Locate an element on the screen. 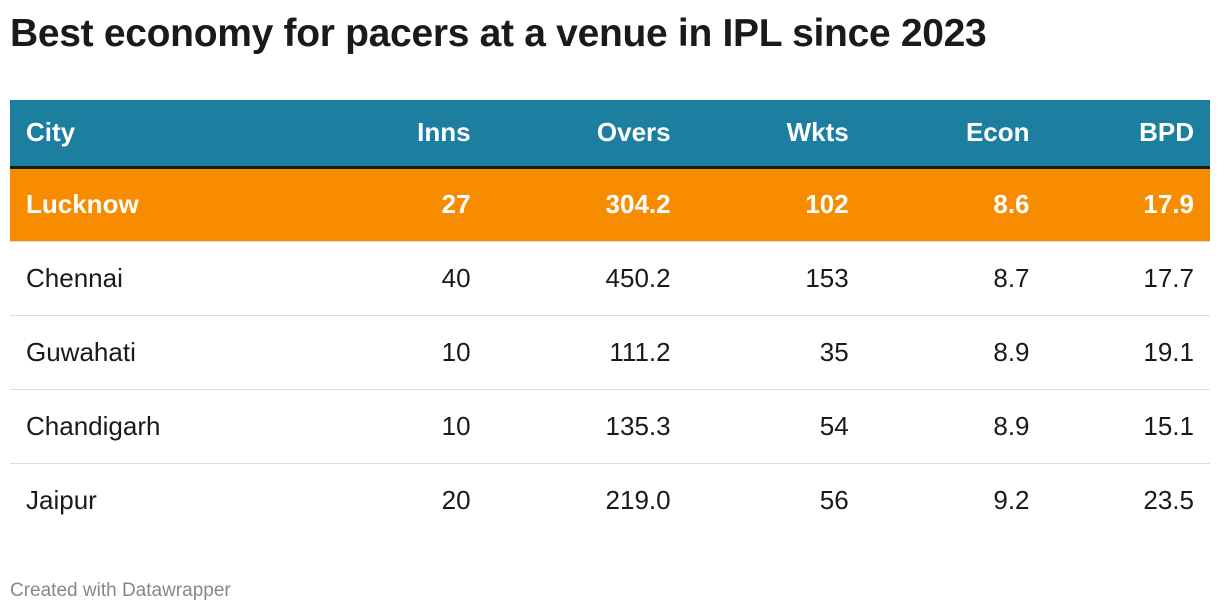 The height and width of the screenshot is (616, 1220). header-row: City Inns Overs Wkts Econ BPD is located at coordinates (610, 133).